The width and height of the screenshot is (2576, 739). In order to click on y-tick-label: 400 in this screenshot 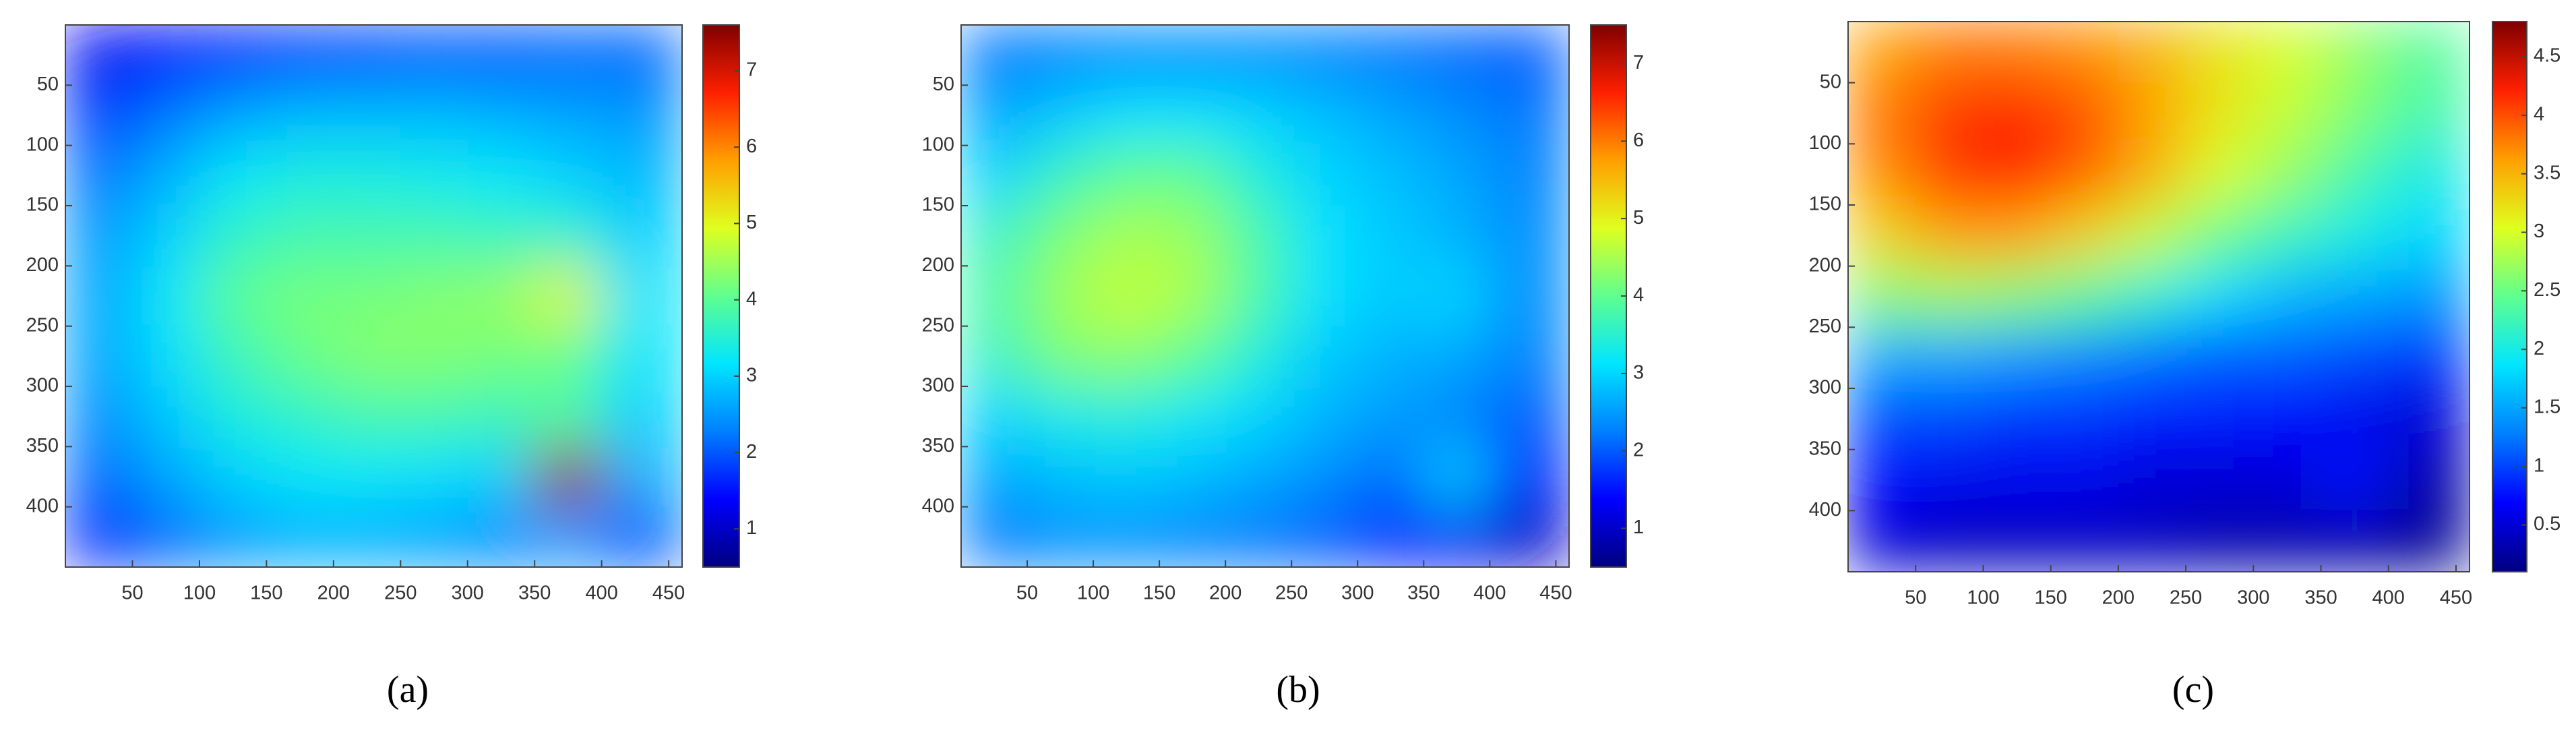, I will do `click(1825, 510)`.